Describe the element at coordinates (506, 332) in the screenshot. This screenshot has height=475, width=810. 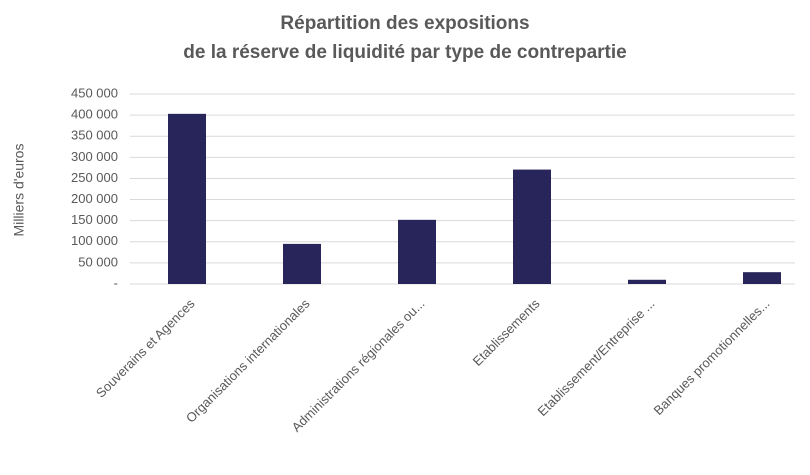
I see `x-tick-label: Etablissements` at that location.